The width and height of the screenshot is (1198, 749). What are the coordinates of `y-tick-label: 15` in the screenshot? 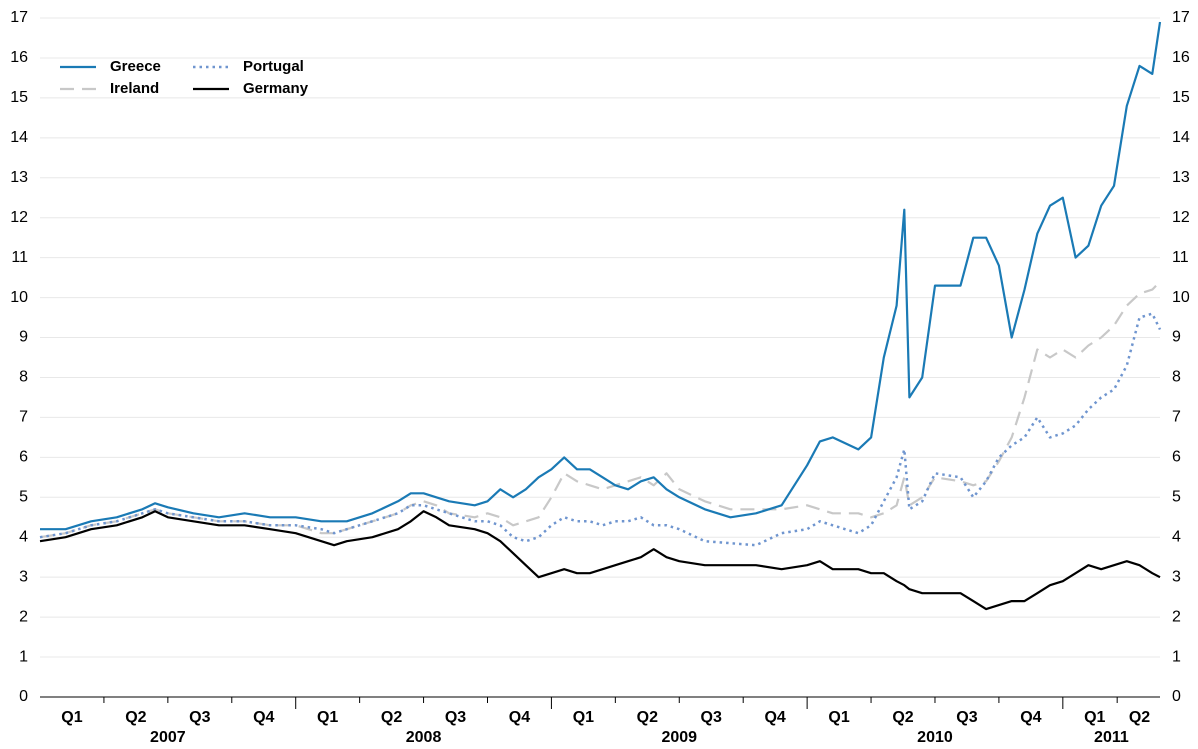 It's located at (19, 97).